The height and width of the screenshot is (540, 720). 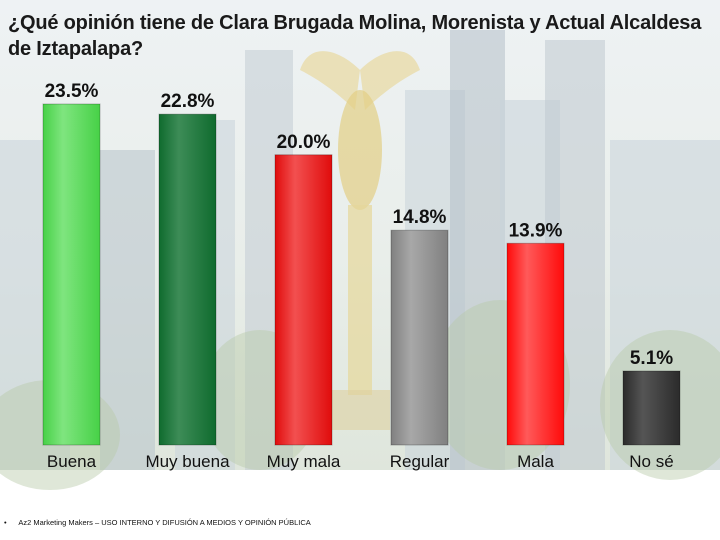 I want to click on value-label-5: 13.9%, so click(x=536, y=230).